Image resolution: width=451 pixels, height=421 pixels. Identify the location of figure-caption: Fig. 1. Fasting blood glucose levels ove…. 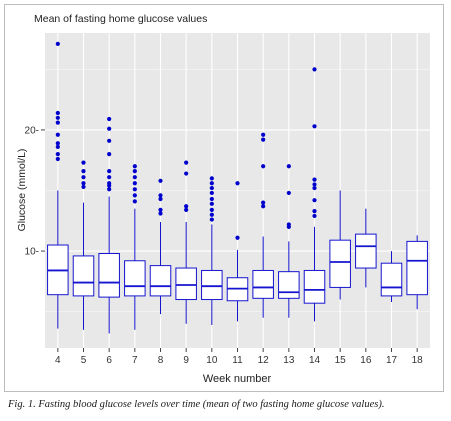
(196, 404).